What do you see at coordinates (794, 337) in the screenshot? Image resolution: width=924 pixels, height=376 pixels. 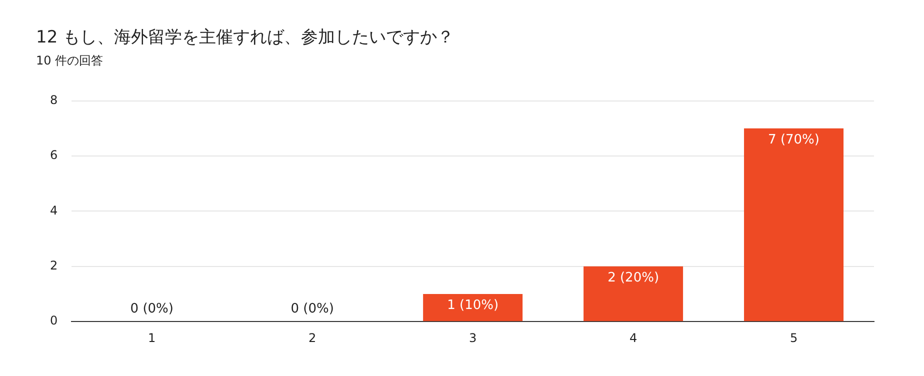 I see `x-tick-label: 5` at bounding box center [794, 337].